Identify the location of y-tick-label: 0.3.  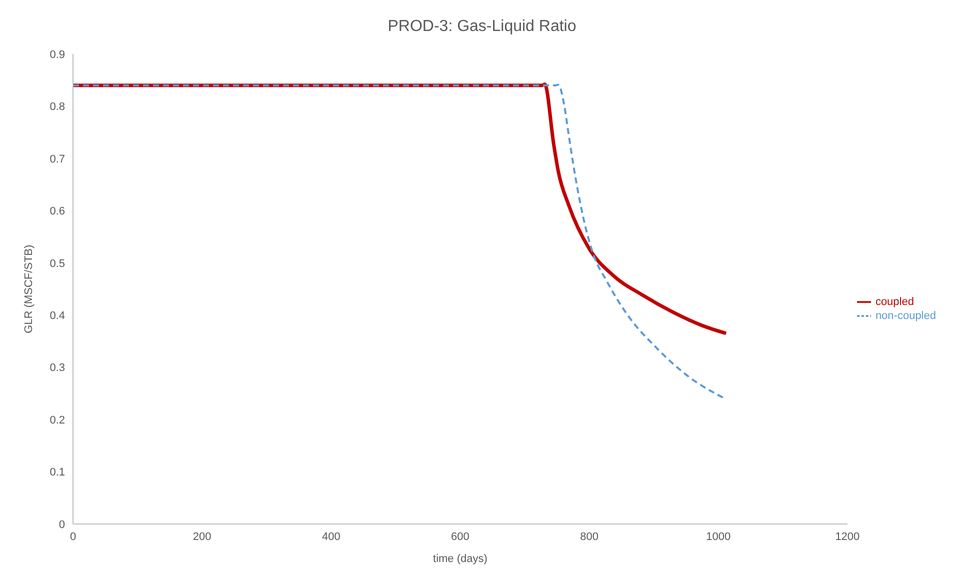
(57, 368).